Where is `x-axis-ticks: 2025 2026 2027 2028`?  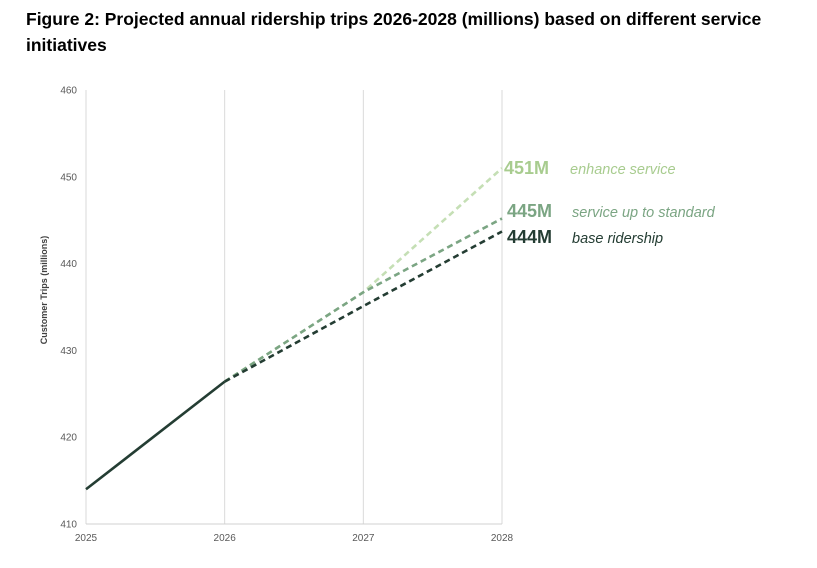
x-axis-ticks: 2025 2026 2027 2028 is located at coordinates (294, 538).